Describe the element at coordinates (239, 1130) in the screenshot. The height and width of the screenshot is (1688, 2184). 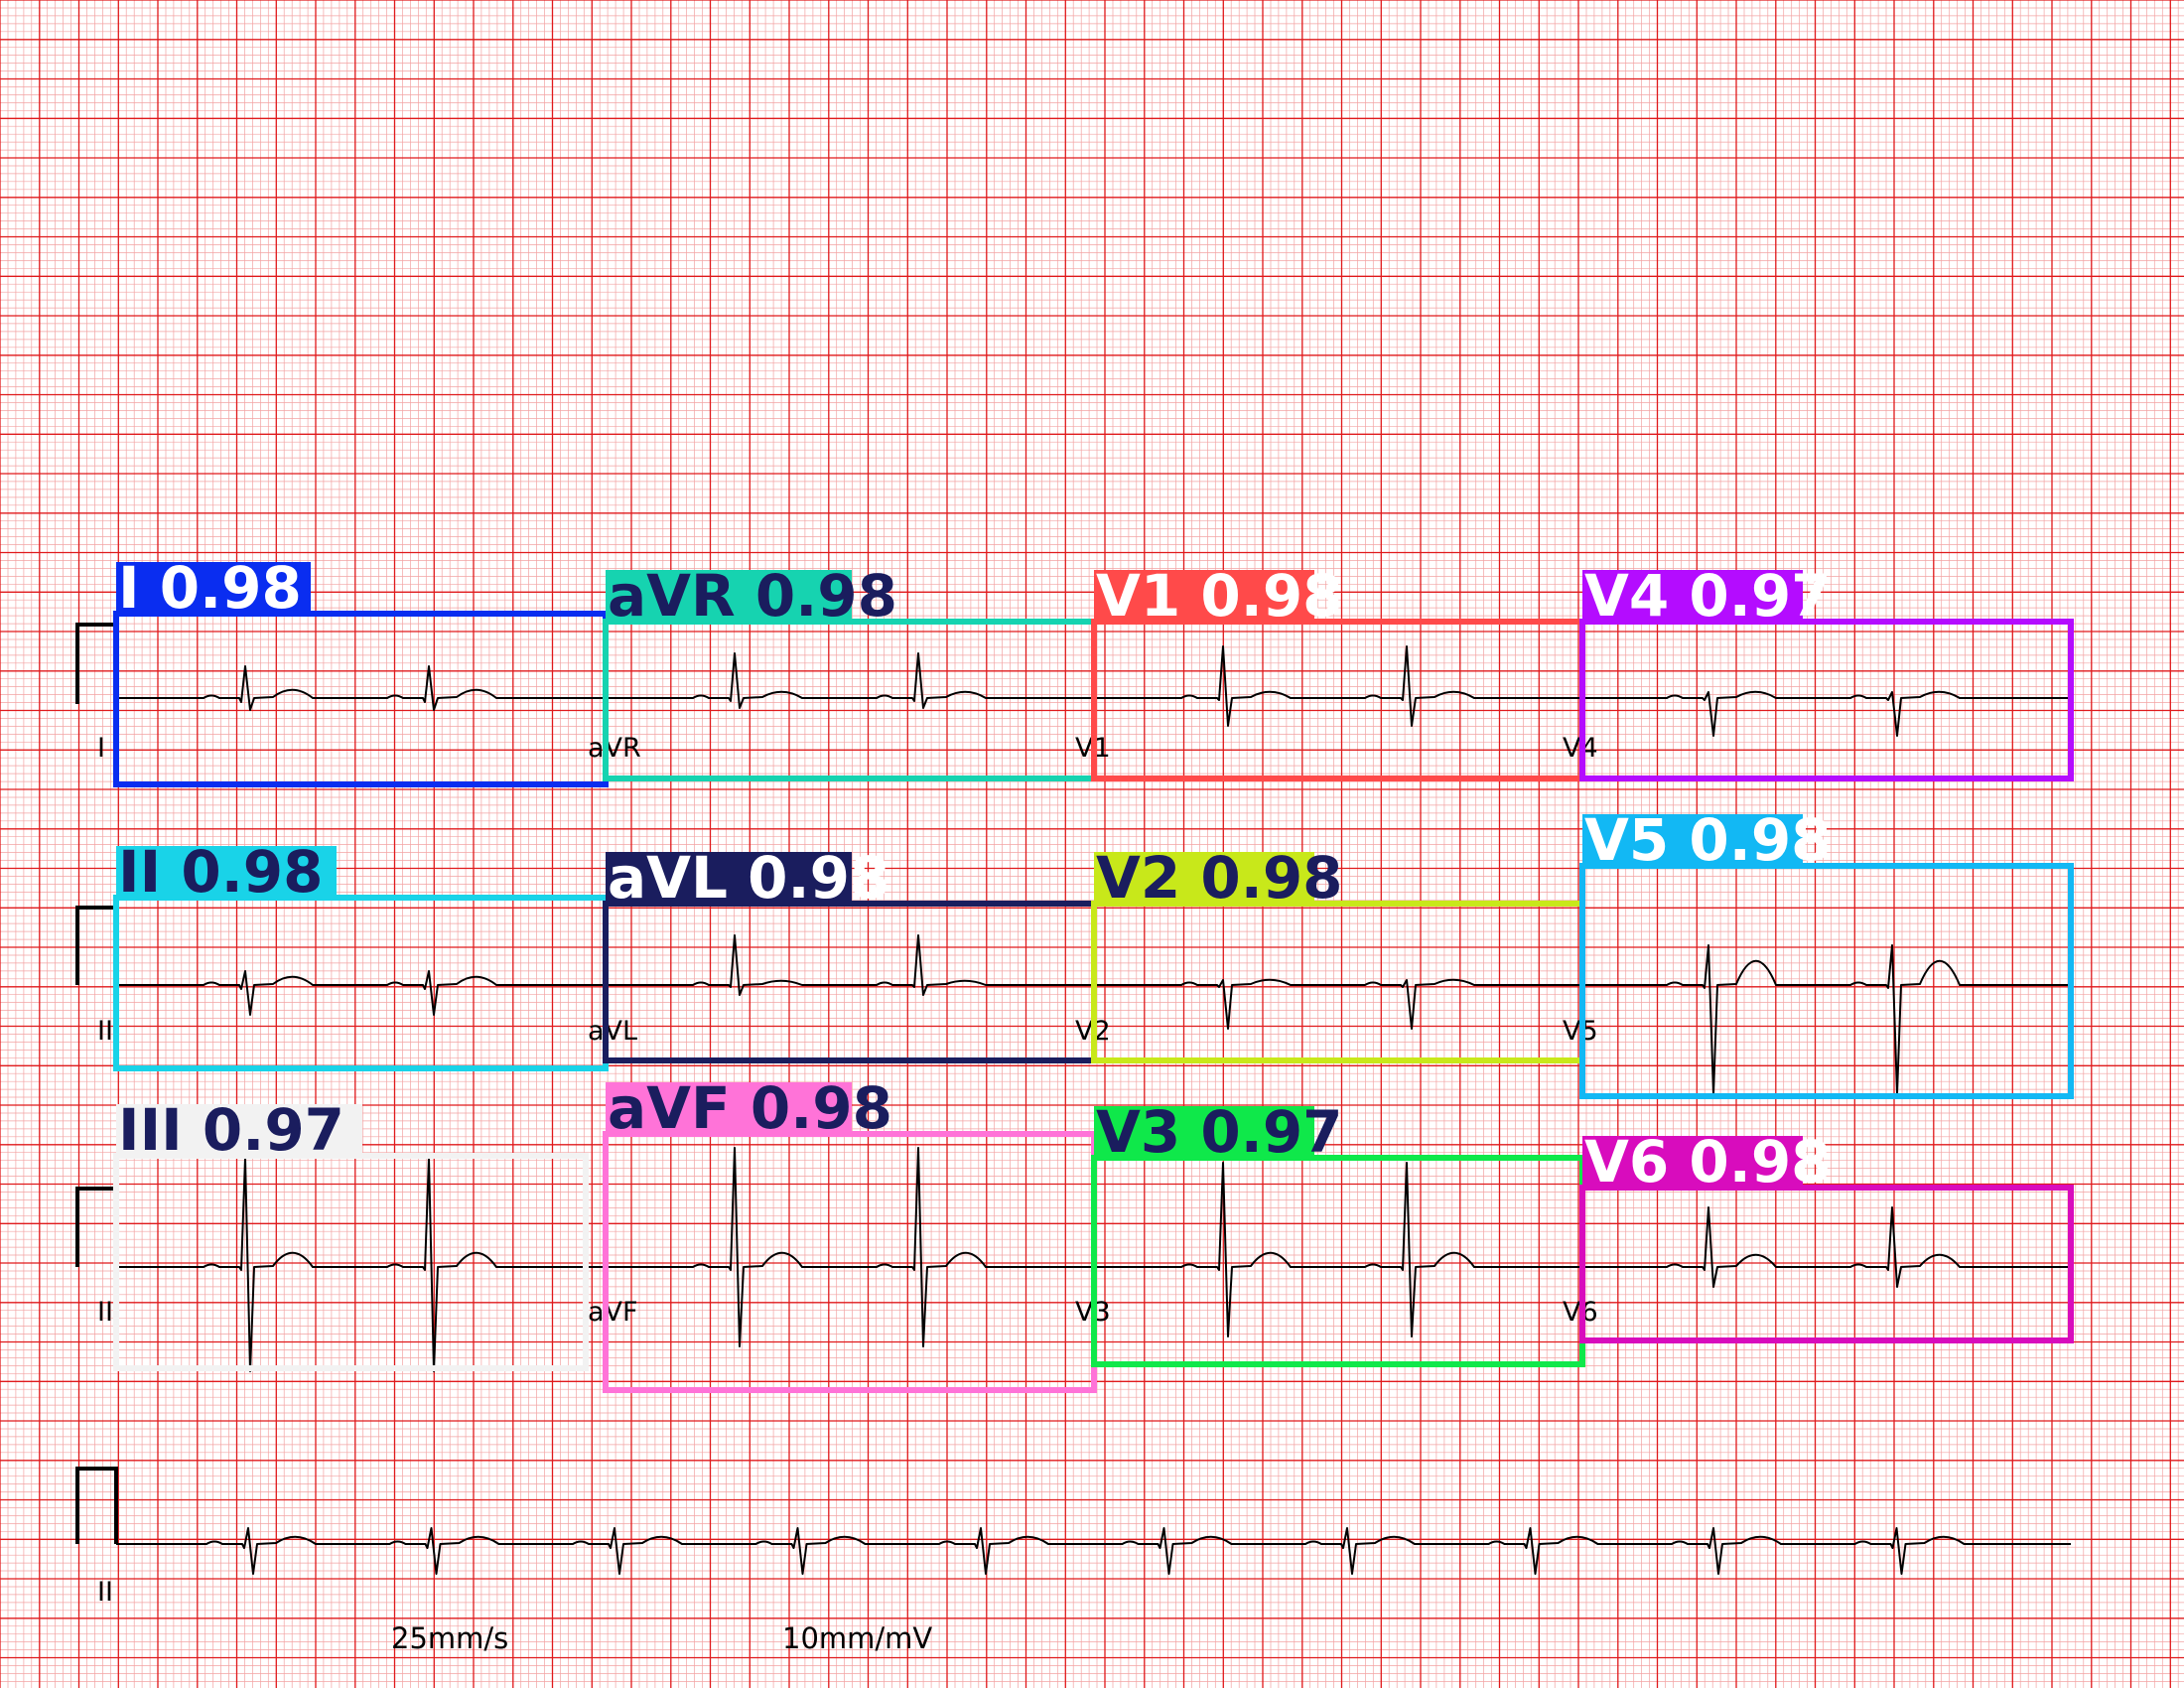
I see `detection-tag-bg-III` at that location.